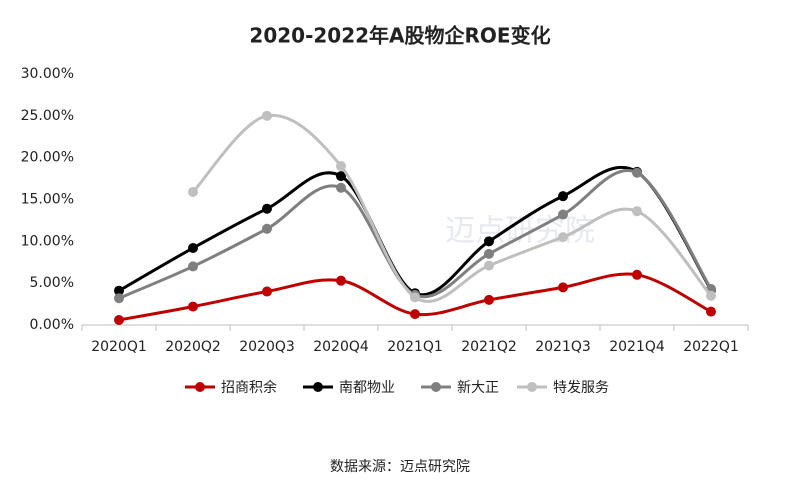  I want to click on y-tick-label: 20.00%, so click(47, 158).